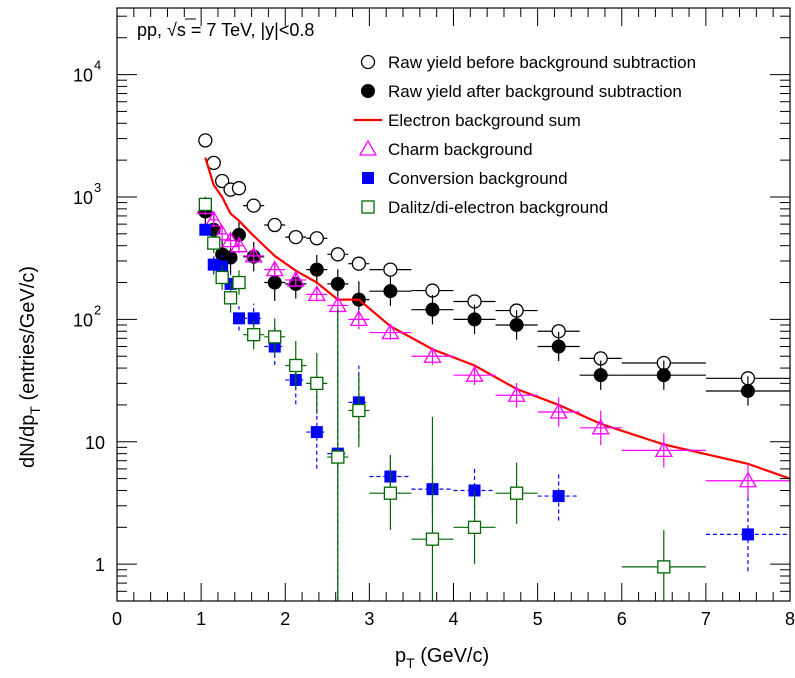 This screenshot has height=678, width=795. I want to click on y-tick-exponent: 2, so click(97, 309).